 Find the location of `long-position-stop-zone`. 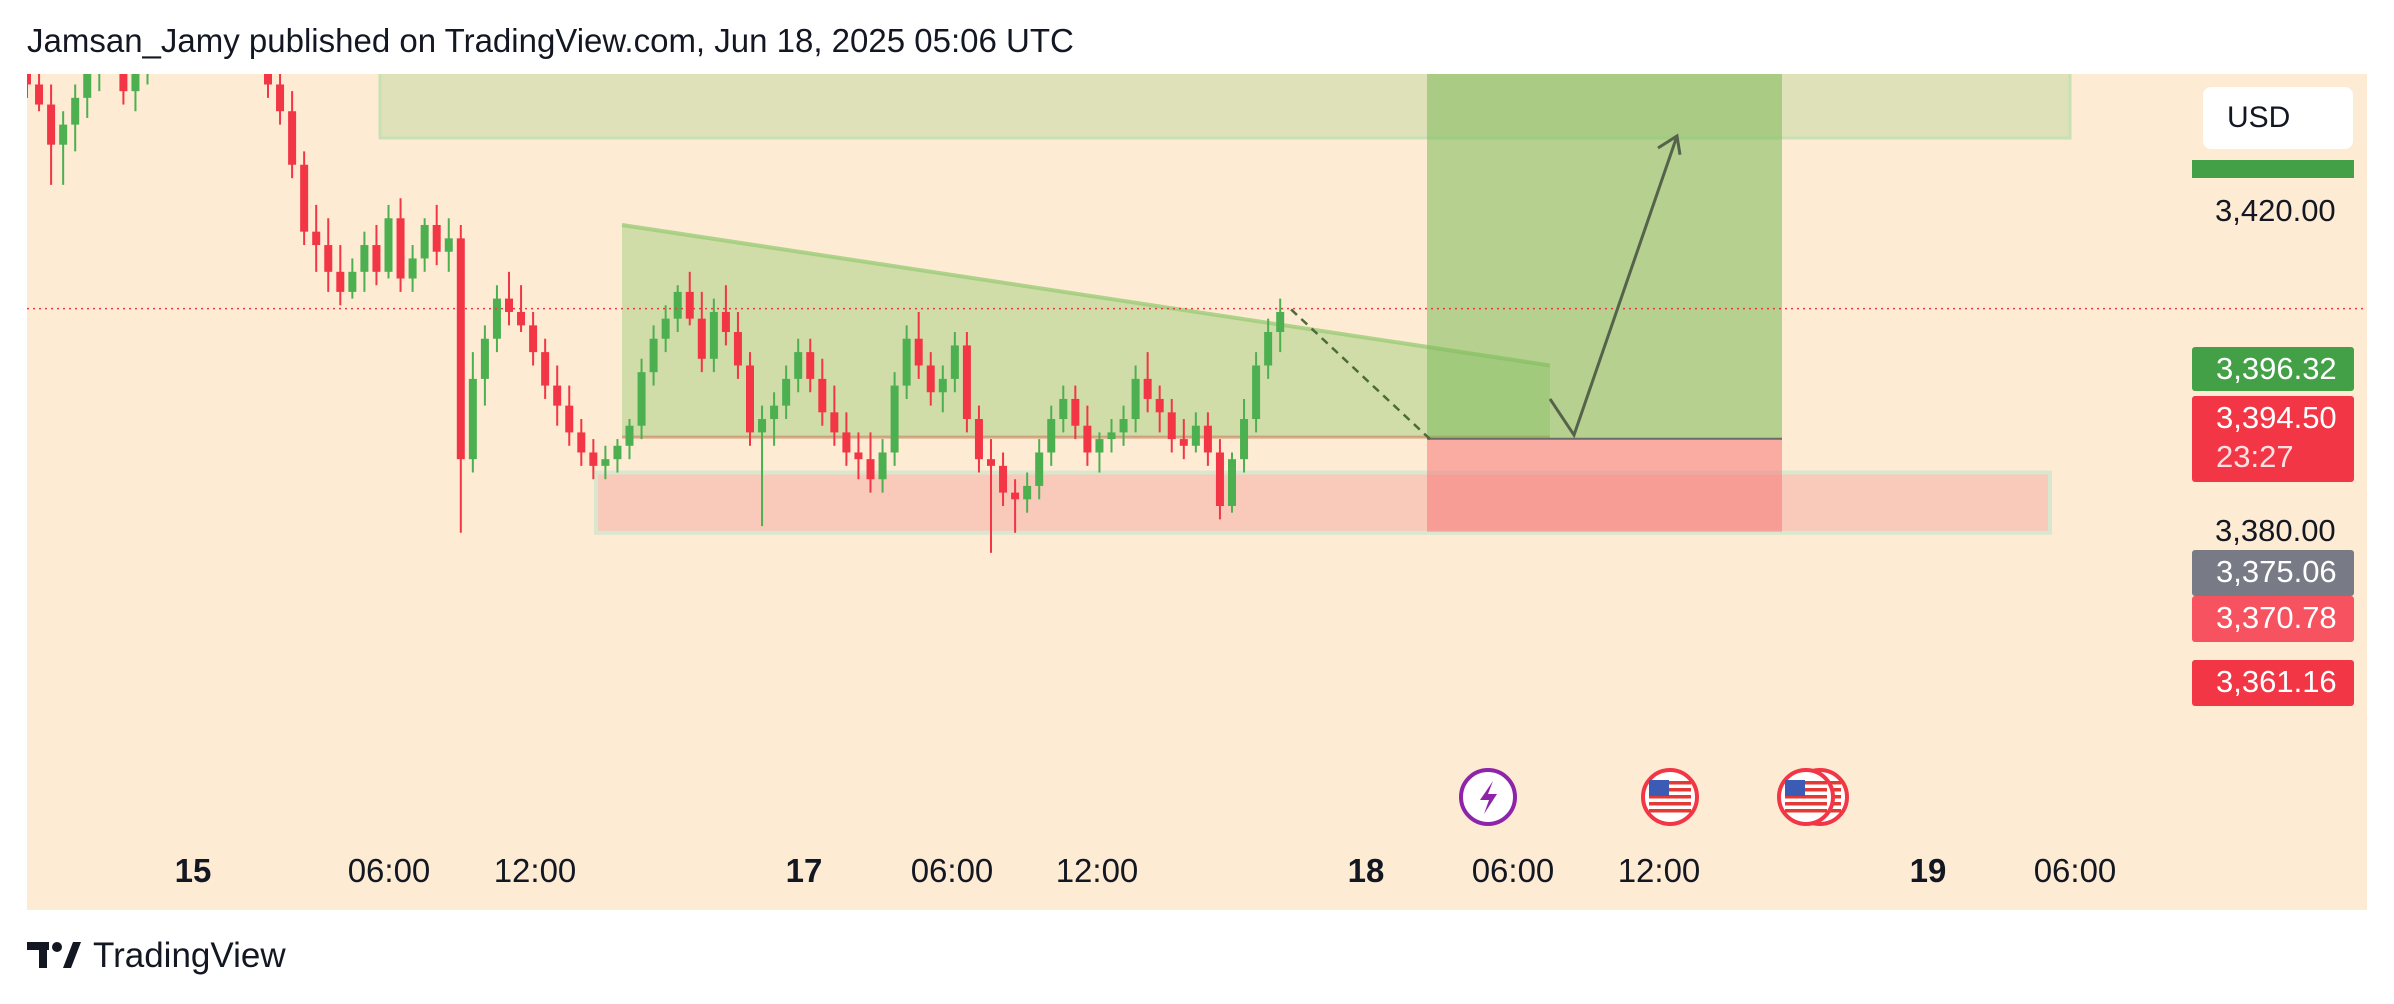

long-position-stop-zone is located at coordinates (1604, 485).